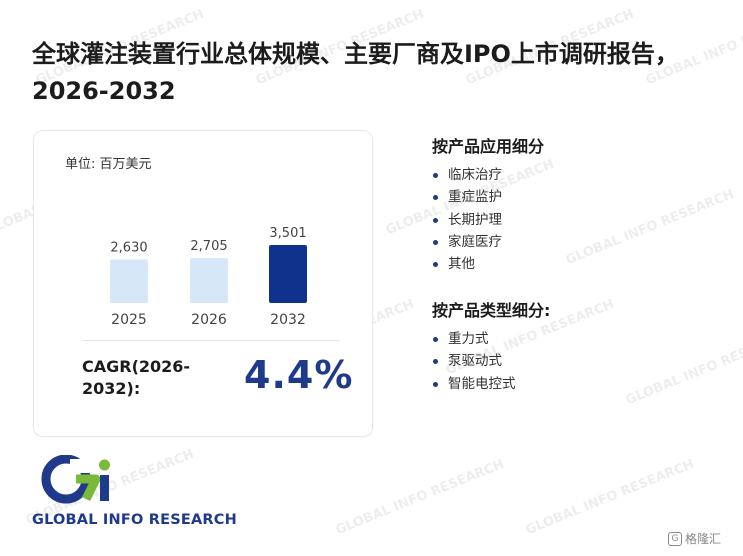 Image resolution: width=743 pixels, height=556 pixels. Describe the element at coordinates (474, 384) in the screenshot. I see `list-item: 智能电控式` at that location.